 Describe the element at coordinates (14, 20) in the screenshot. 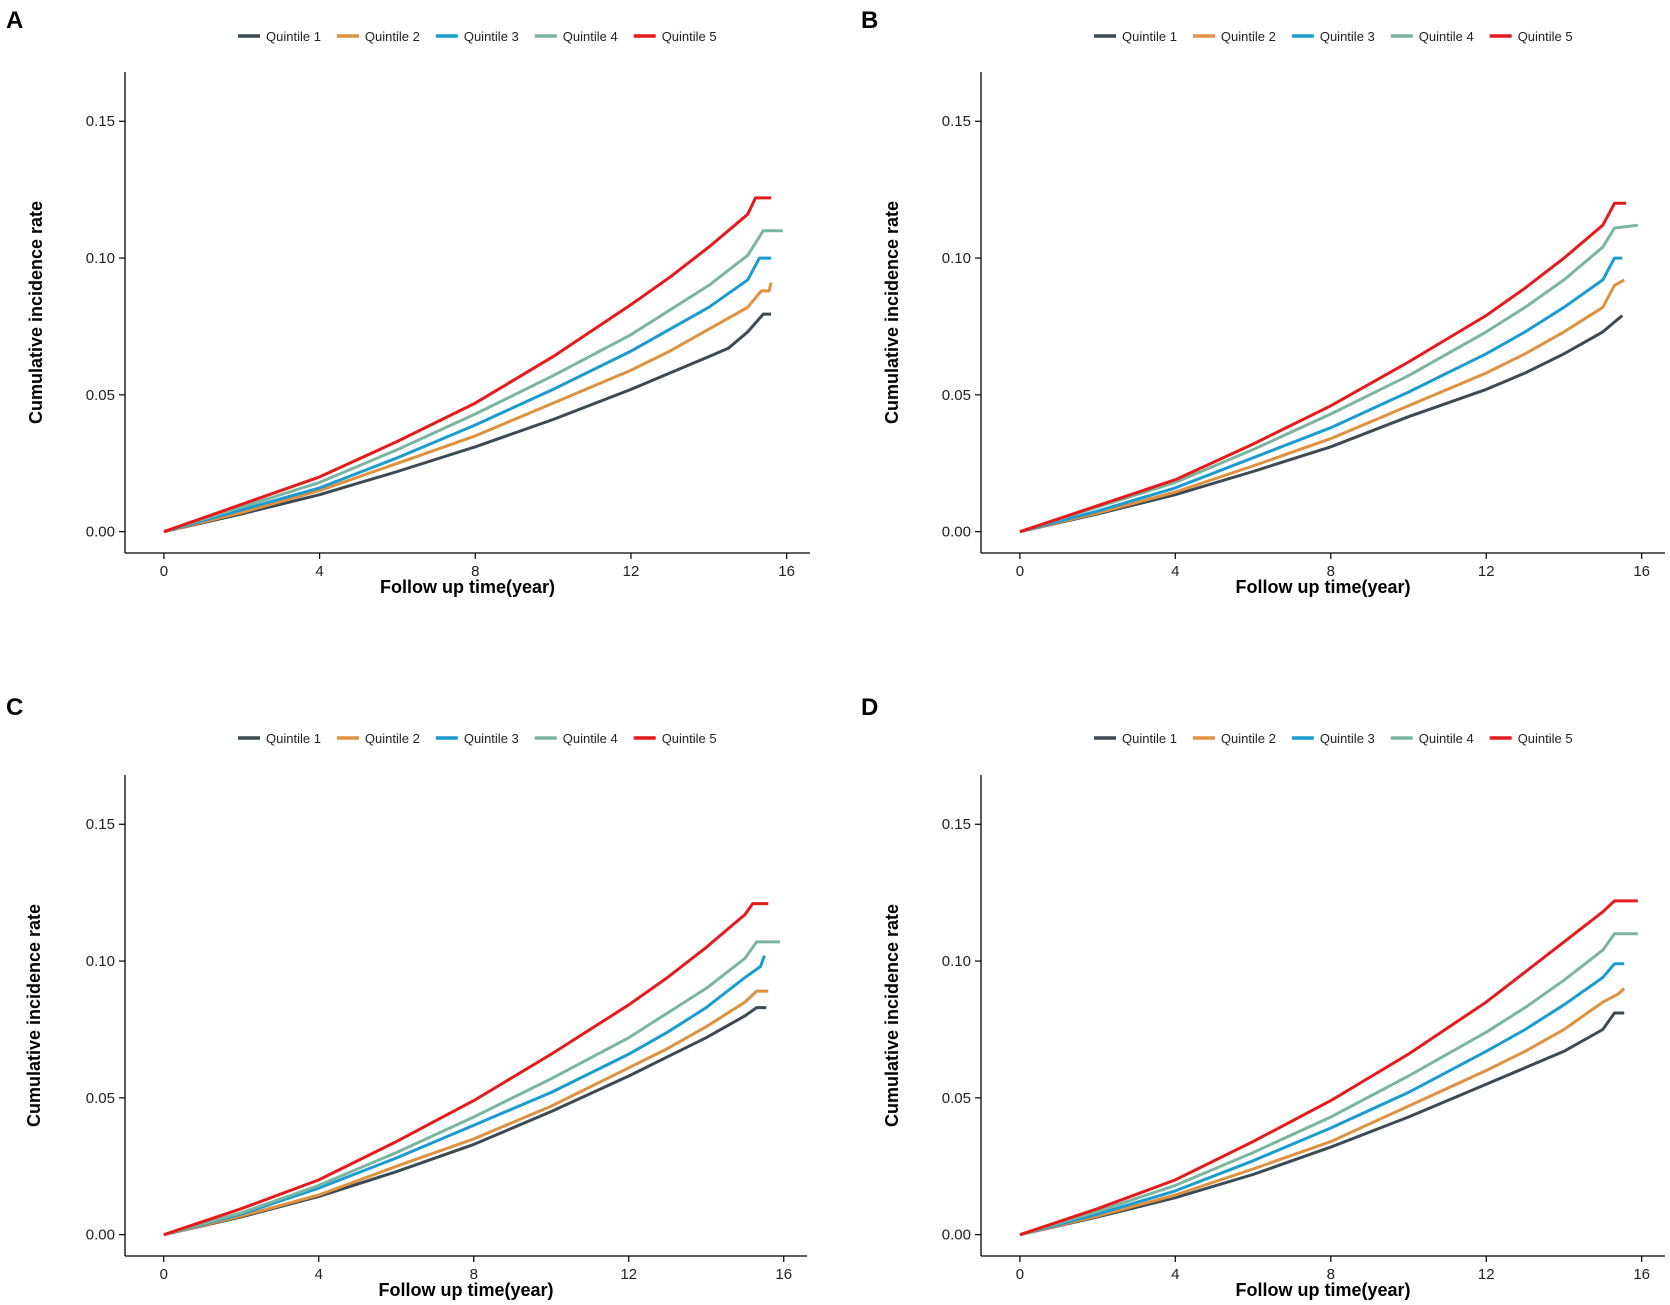

I see `panel-letter: A` at that location.